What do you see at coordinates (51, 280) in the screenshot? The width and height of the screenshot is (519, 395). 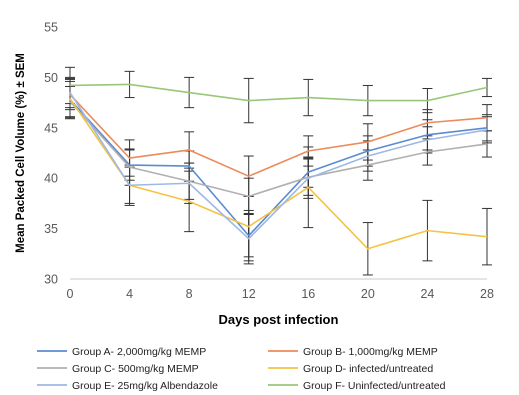 I see `y-tick-label: 30` at bounding box center [51, 280].